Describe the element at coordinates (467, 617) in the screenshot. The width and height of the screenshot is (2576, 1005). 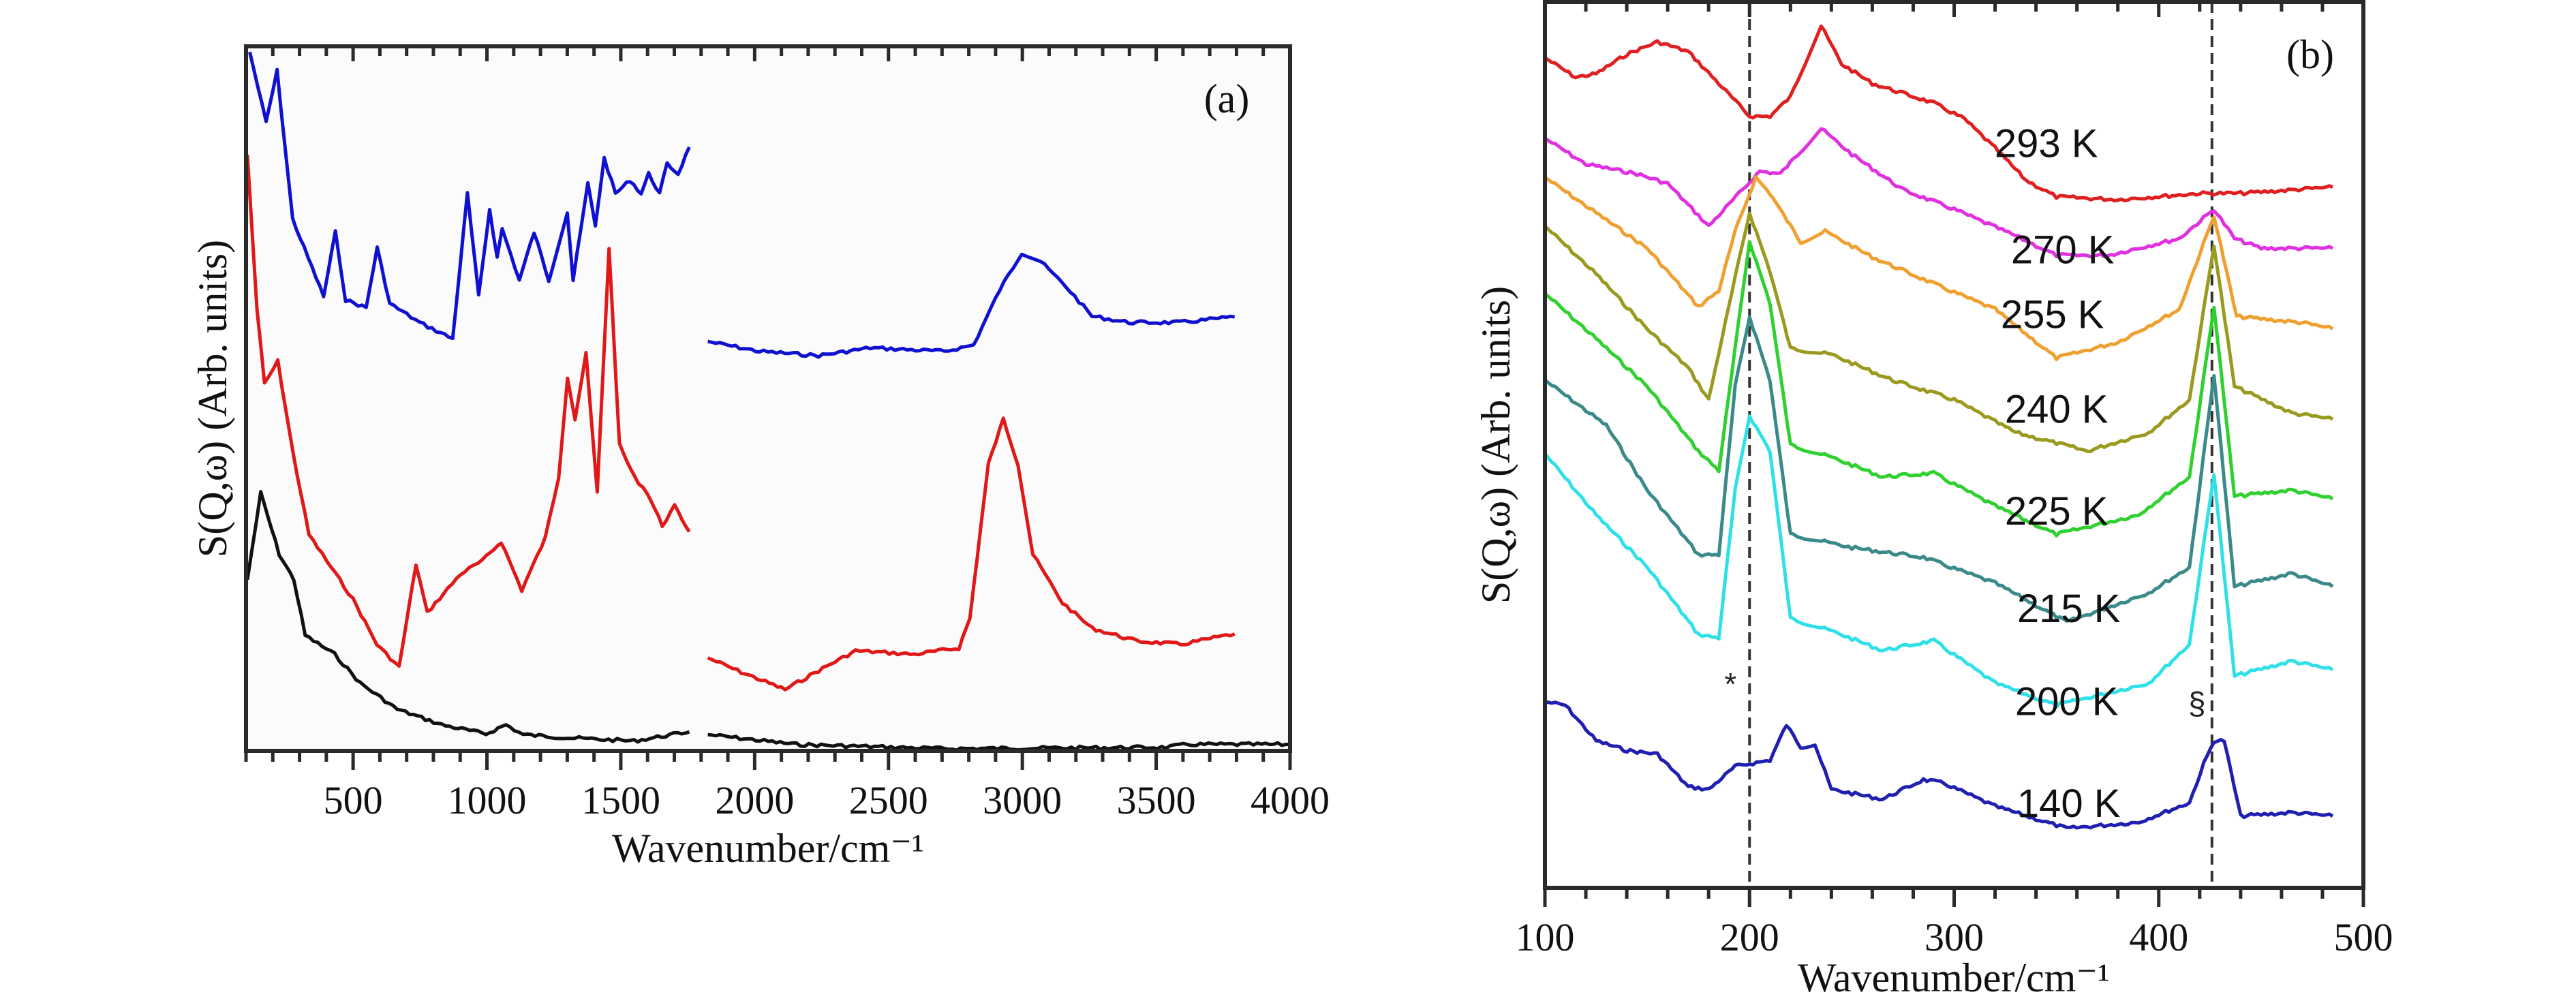
I see `panel-a-series-black` at that location.